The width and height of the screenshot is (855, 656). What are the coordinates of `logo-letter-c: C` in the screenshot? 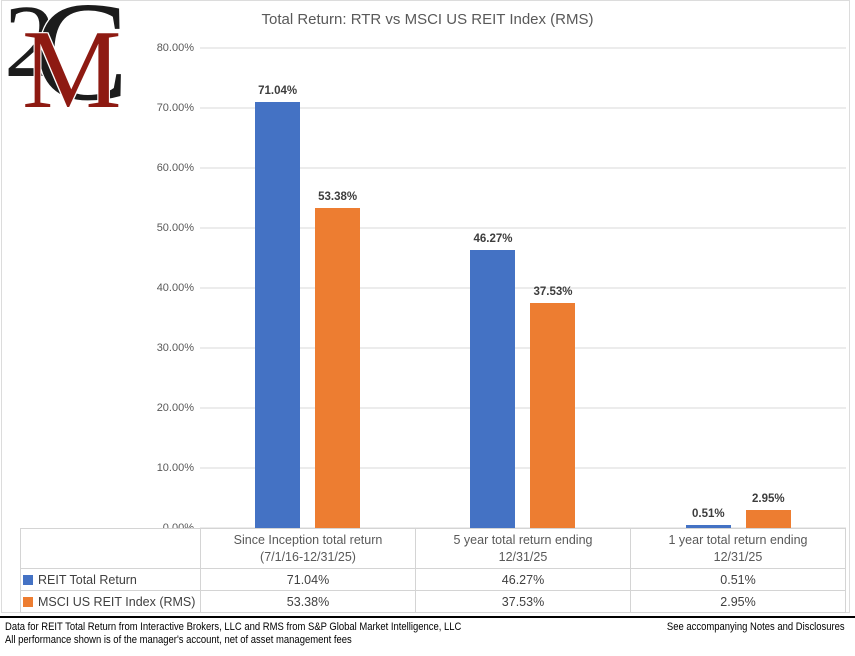 It's located at (81, 65).